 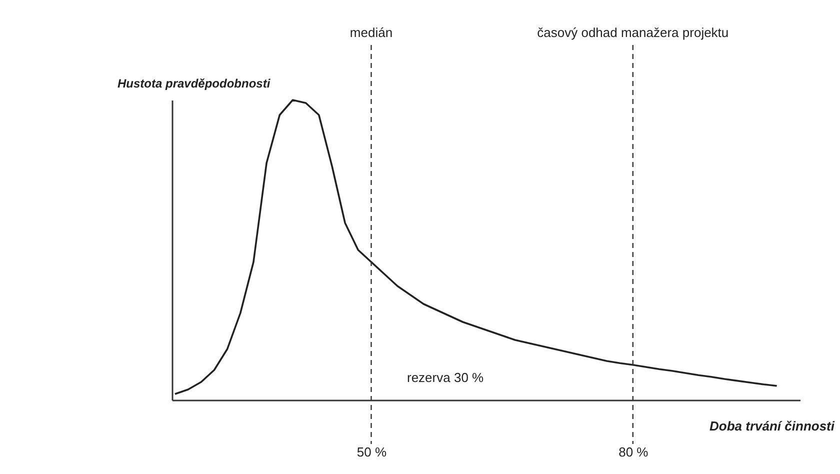 I want to click on y-axis-title: Hustota pravděpodobnosti, so click(x=194, y=83).